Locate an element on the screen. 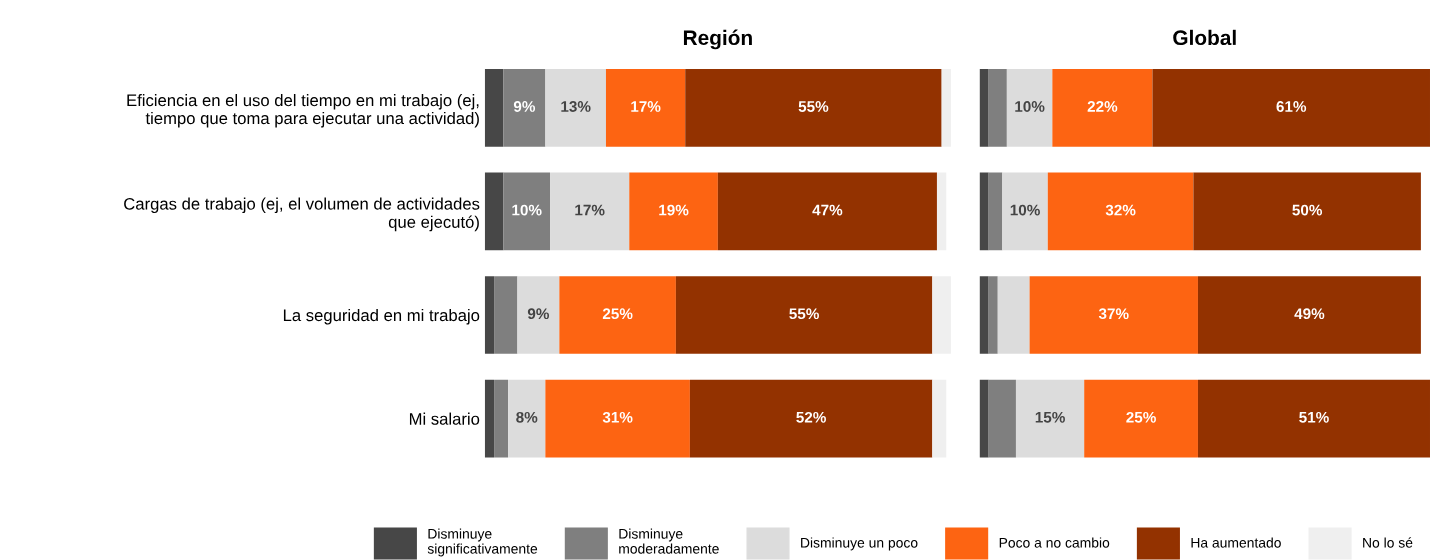 This screenshot has width=1430, height=560. data-label: 52% is located at coordinates (811, 417).